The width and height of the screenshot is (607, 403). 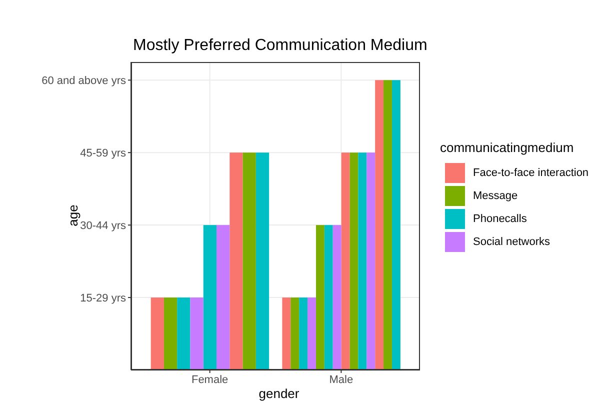 What do you see at coordinates (511, 242) in the screenshot?
I see `legend-label: Social networks` at bounding box center [511, 242].